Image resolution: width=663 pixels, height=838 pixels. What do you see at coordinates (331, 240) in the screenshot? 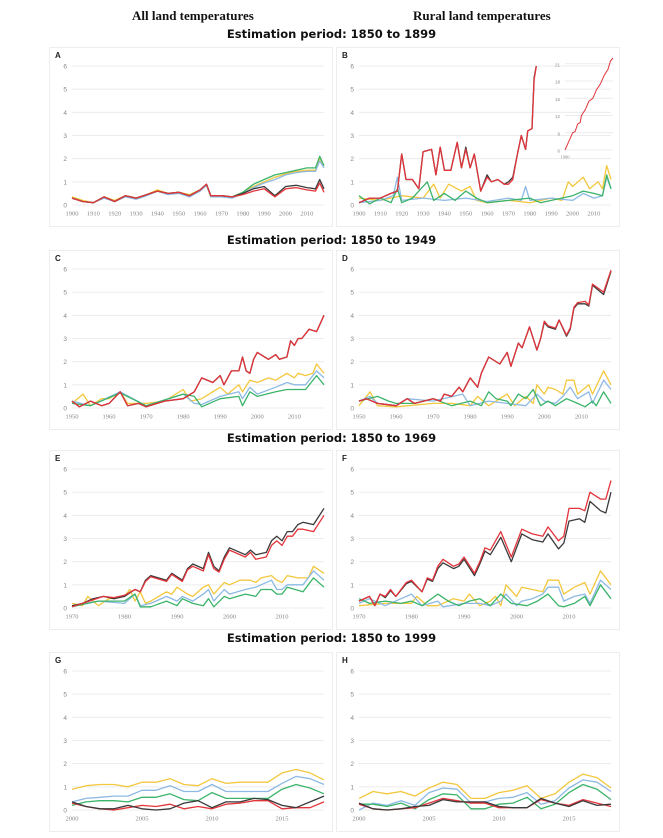
I see `period-heading-1949: Estimation period: 1850 to 1949` at bounding box center [331, 240].